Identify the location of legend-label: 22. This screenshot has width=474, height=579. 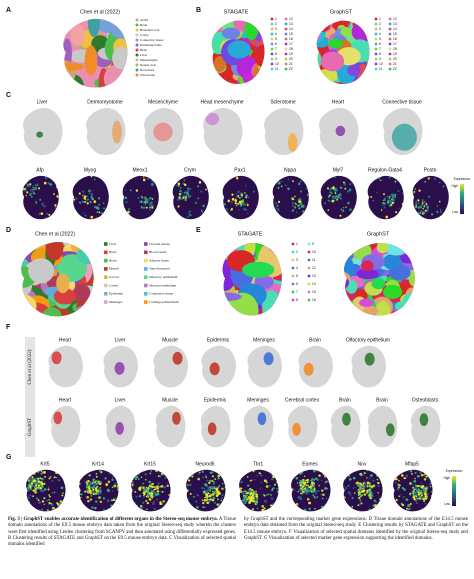
(291, 69).